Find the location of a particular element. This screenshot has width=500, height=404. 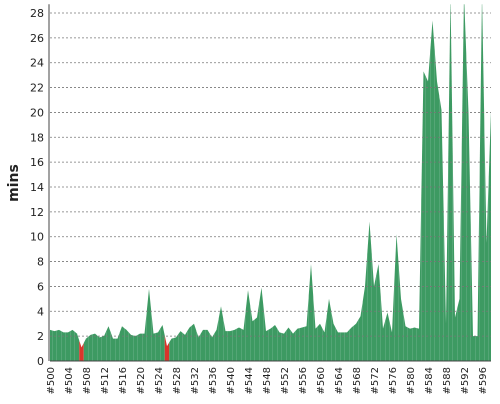

x-tick-label: #588 is located at coordinates (447, 380).